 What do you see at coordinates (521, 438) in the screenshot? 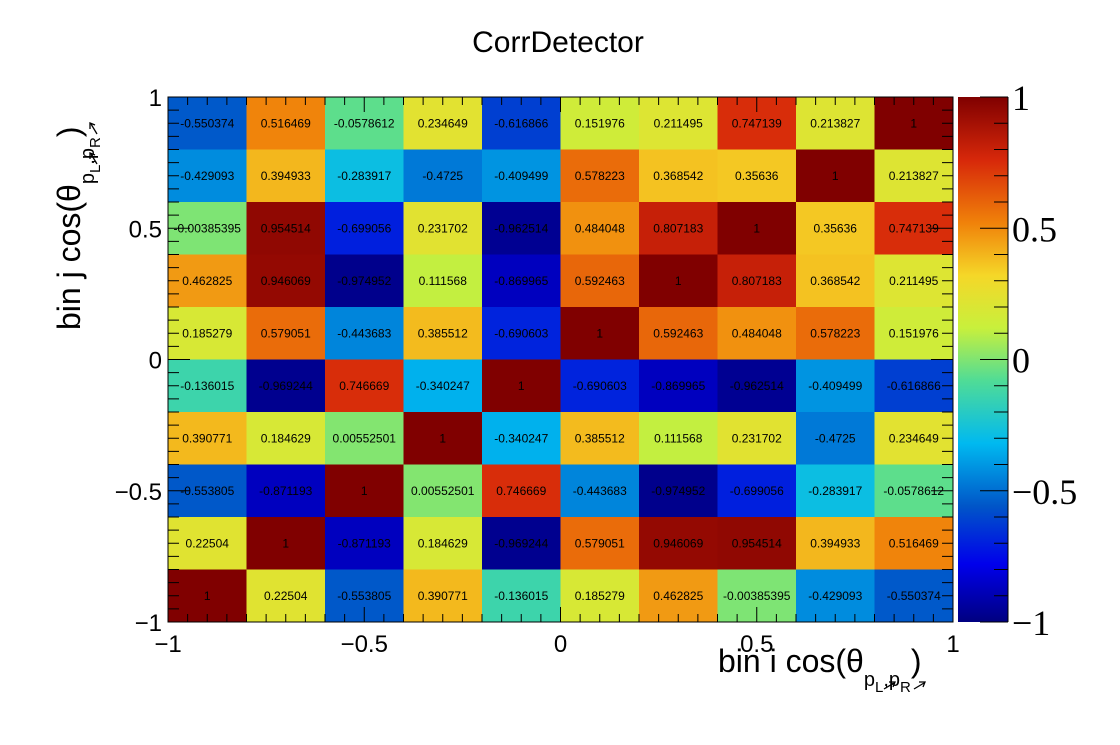
I see `cell-value-label: -0.340247` at bounding box center [521, 438].